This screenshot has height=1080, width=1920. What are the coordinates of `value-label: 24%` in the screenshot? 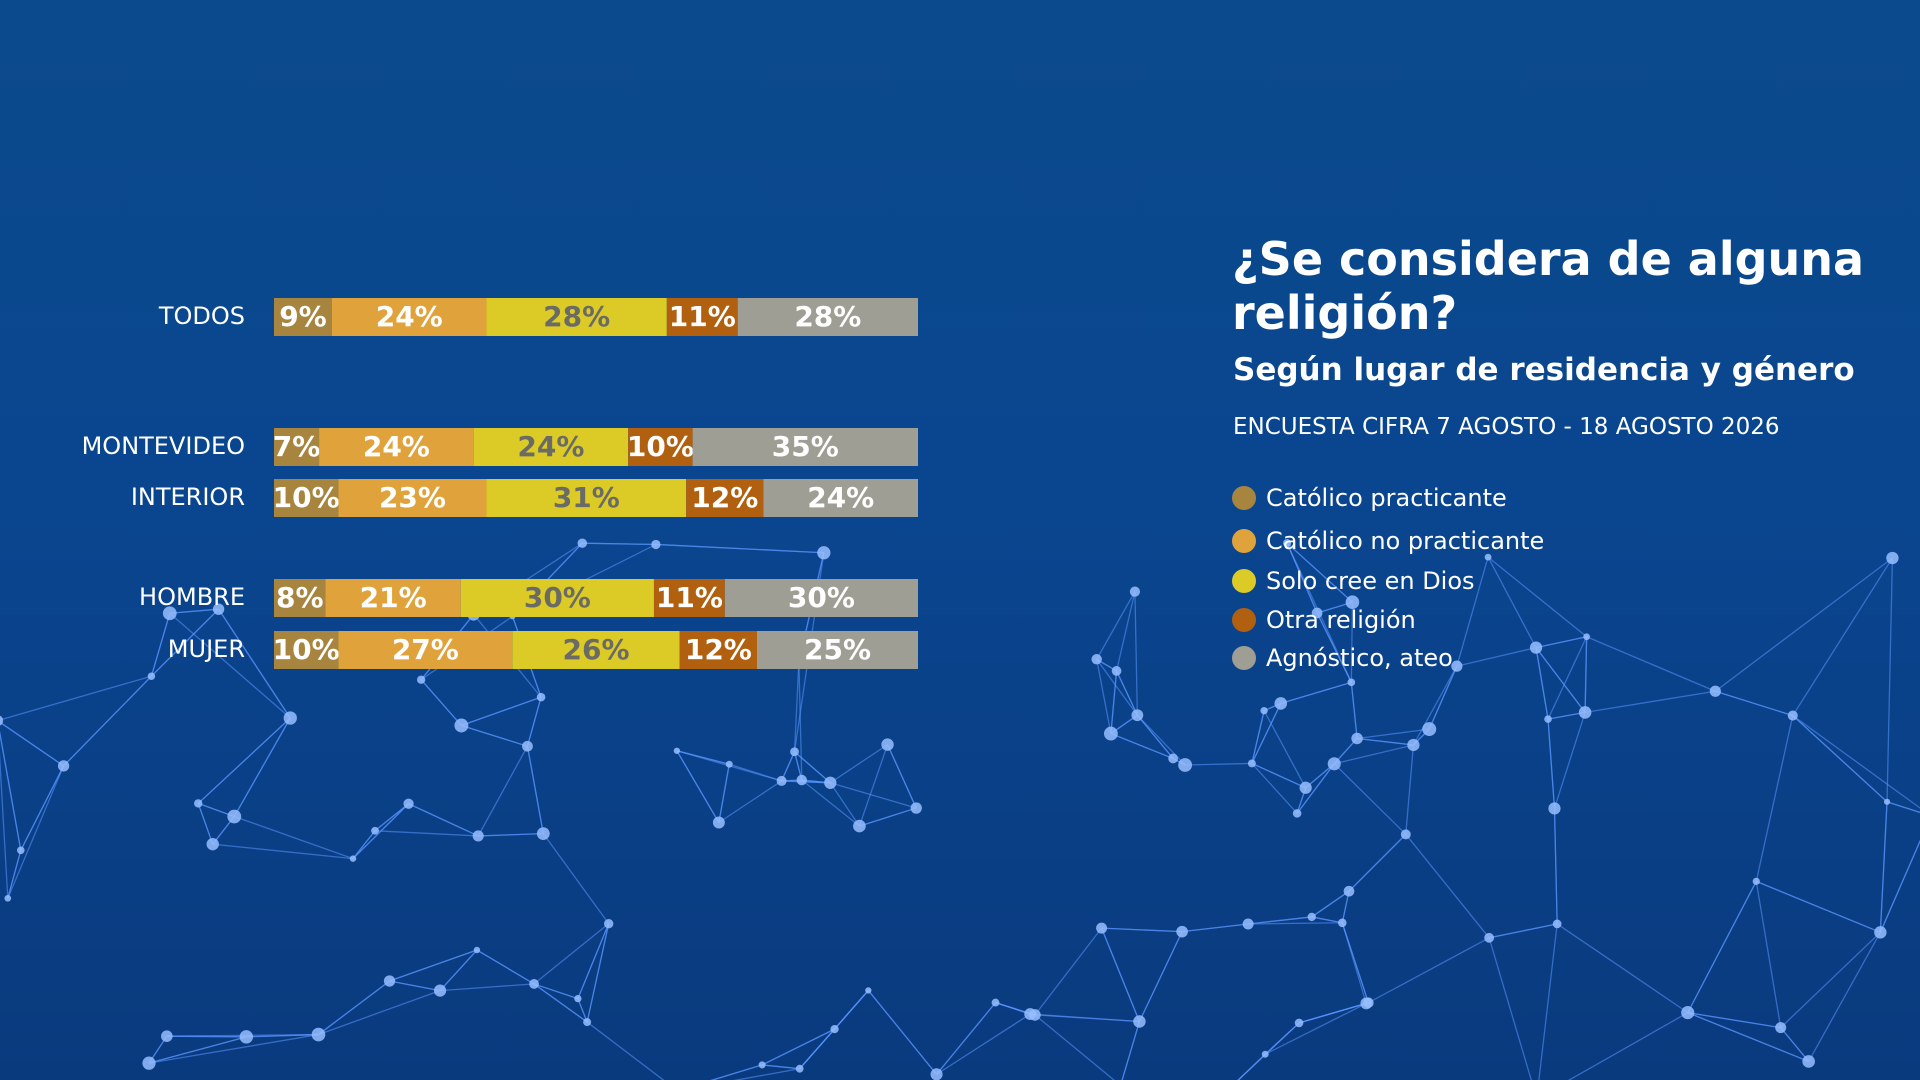 It's located at (409, 316).